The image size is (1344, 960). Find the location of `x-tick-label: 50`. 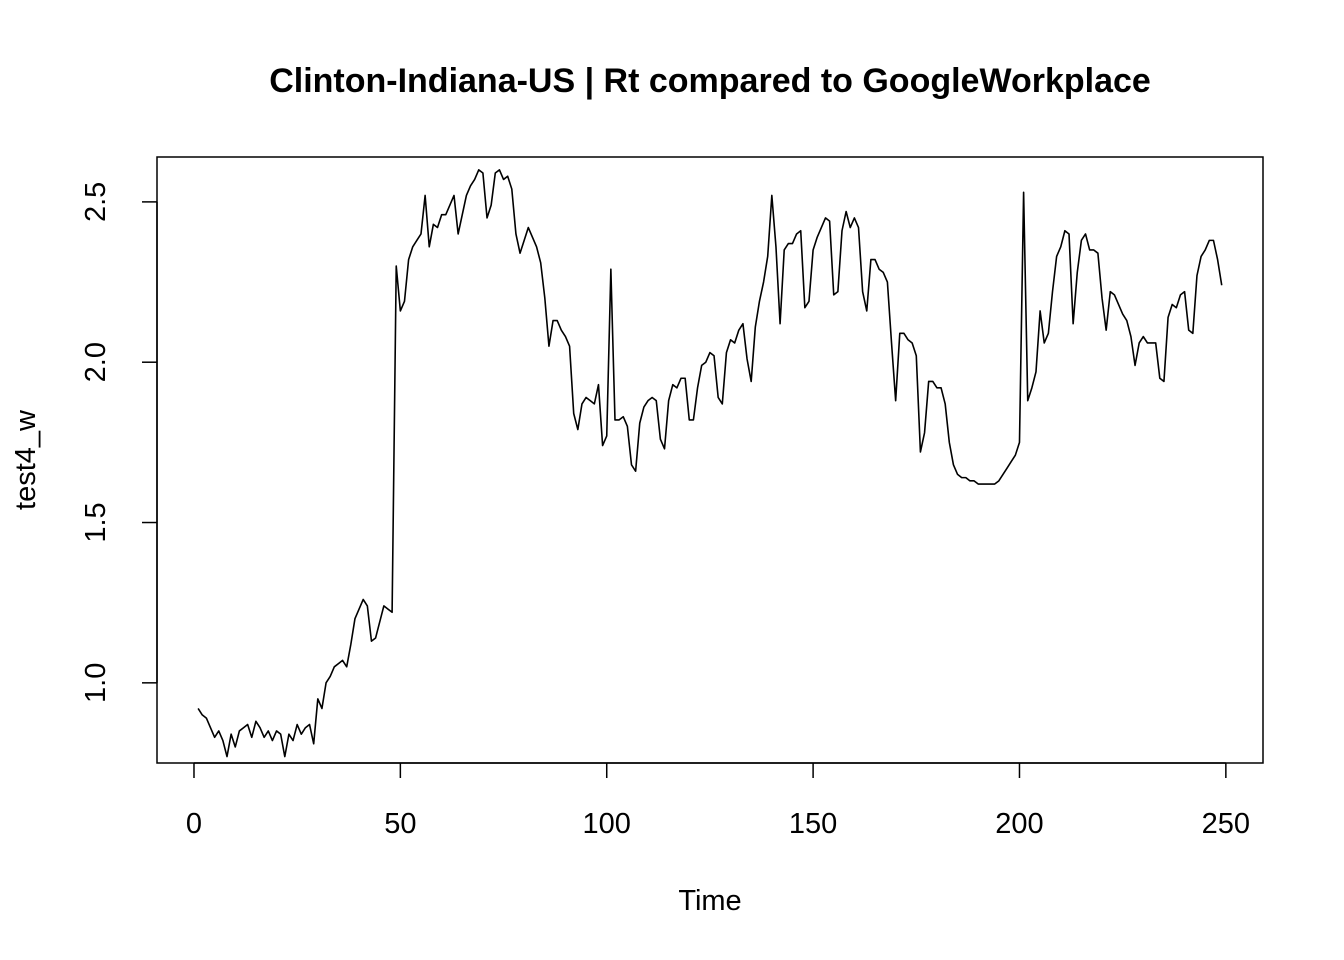

x-tick-label: 50 is located at coordinates (400, 824).